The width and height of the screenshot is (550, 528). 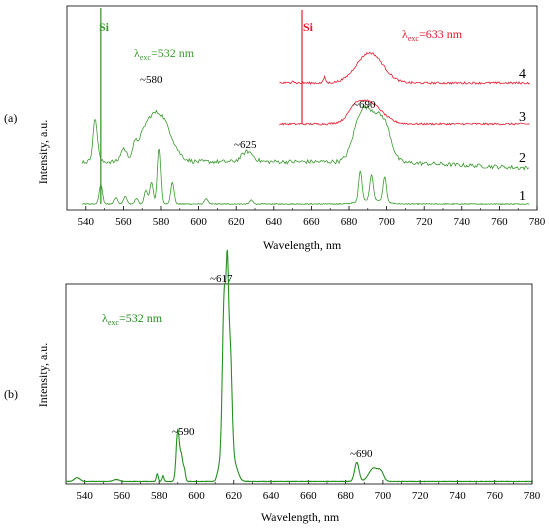 I want to click on series-2-label: 2, so click(x=522, y=158).